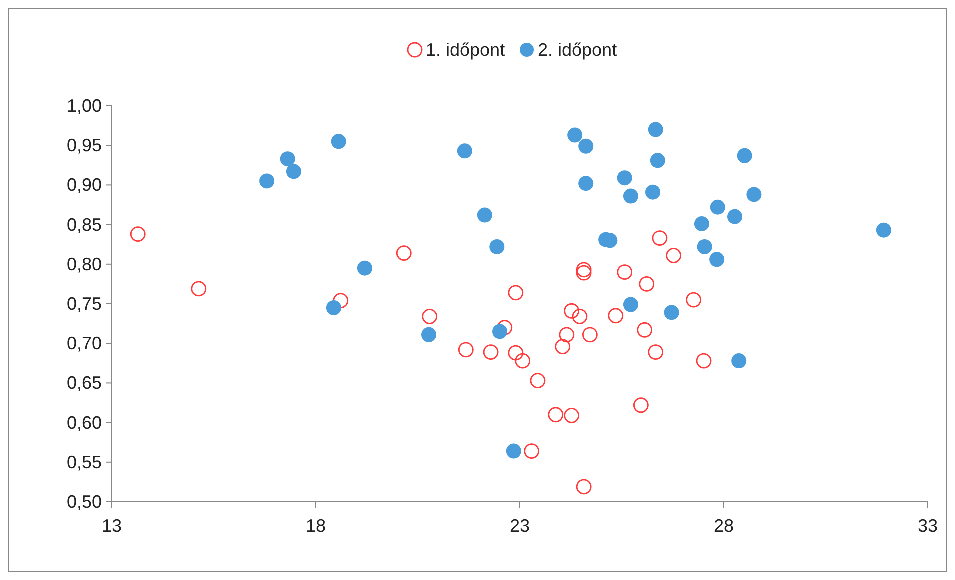 The width and height of the screenshot is (955, 580). Describe the element at coordinates (928, 526) in the screenshot. I see `x-tick-label: 33` at that location.